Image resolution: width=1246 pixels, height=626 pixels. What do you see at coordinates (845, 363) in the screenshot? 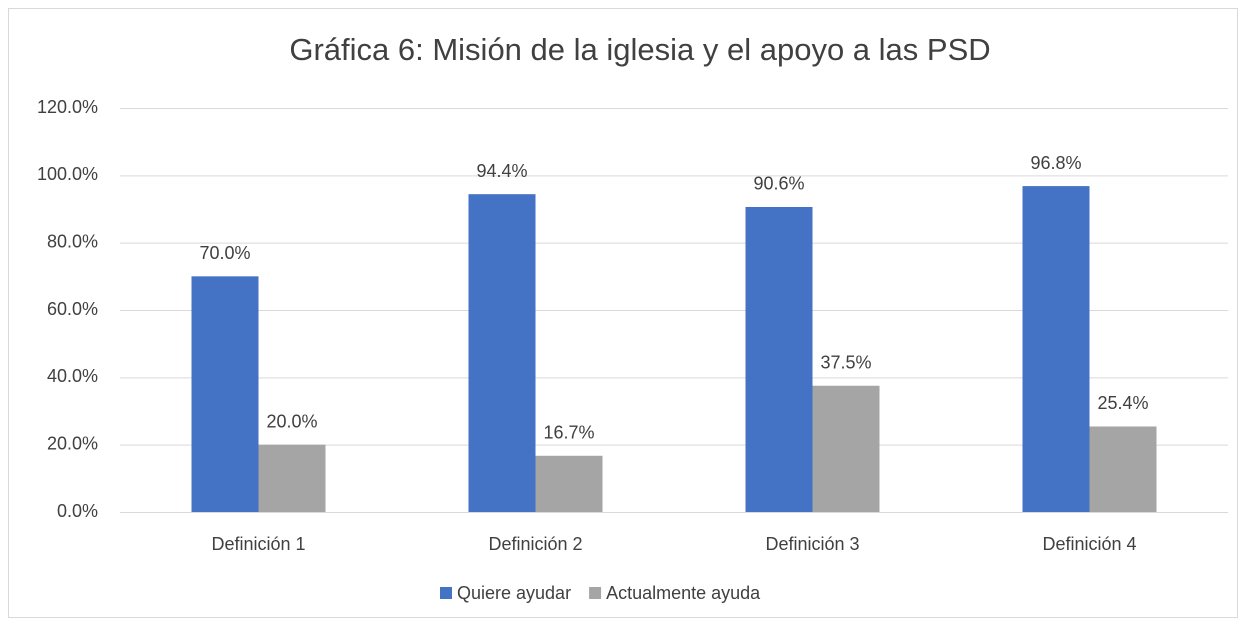
I see `data-label: 37.5%` at bounding box center [845, 363].